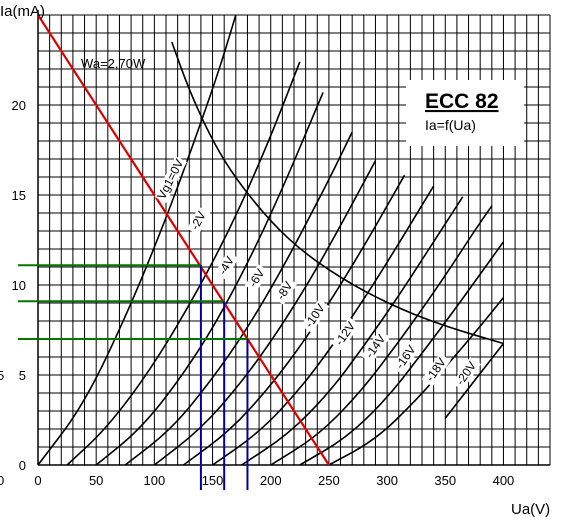  Describe the element at coordinates (19, 285) in the screenshot. I see `y-tick-label: 10` at that location.